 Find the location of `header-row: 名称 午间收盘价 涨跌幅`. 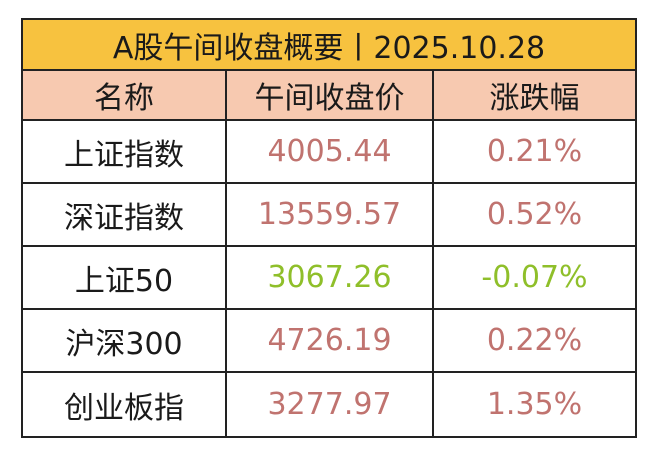

header-row: 名称 午间收盘价 涨跌幅 is located at coordinates (329, 96).